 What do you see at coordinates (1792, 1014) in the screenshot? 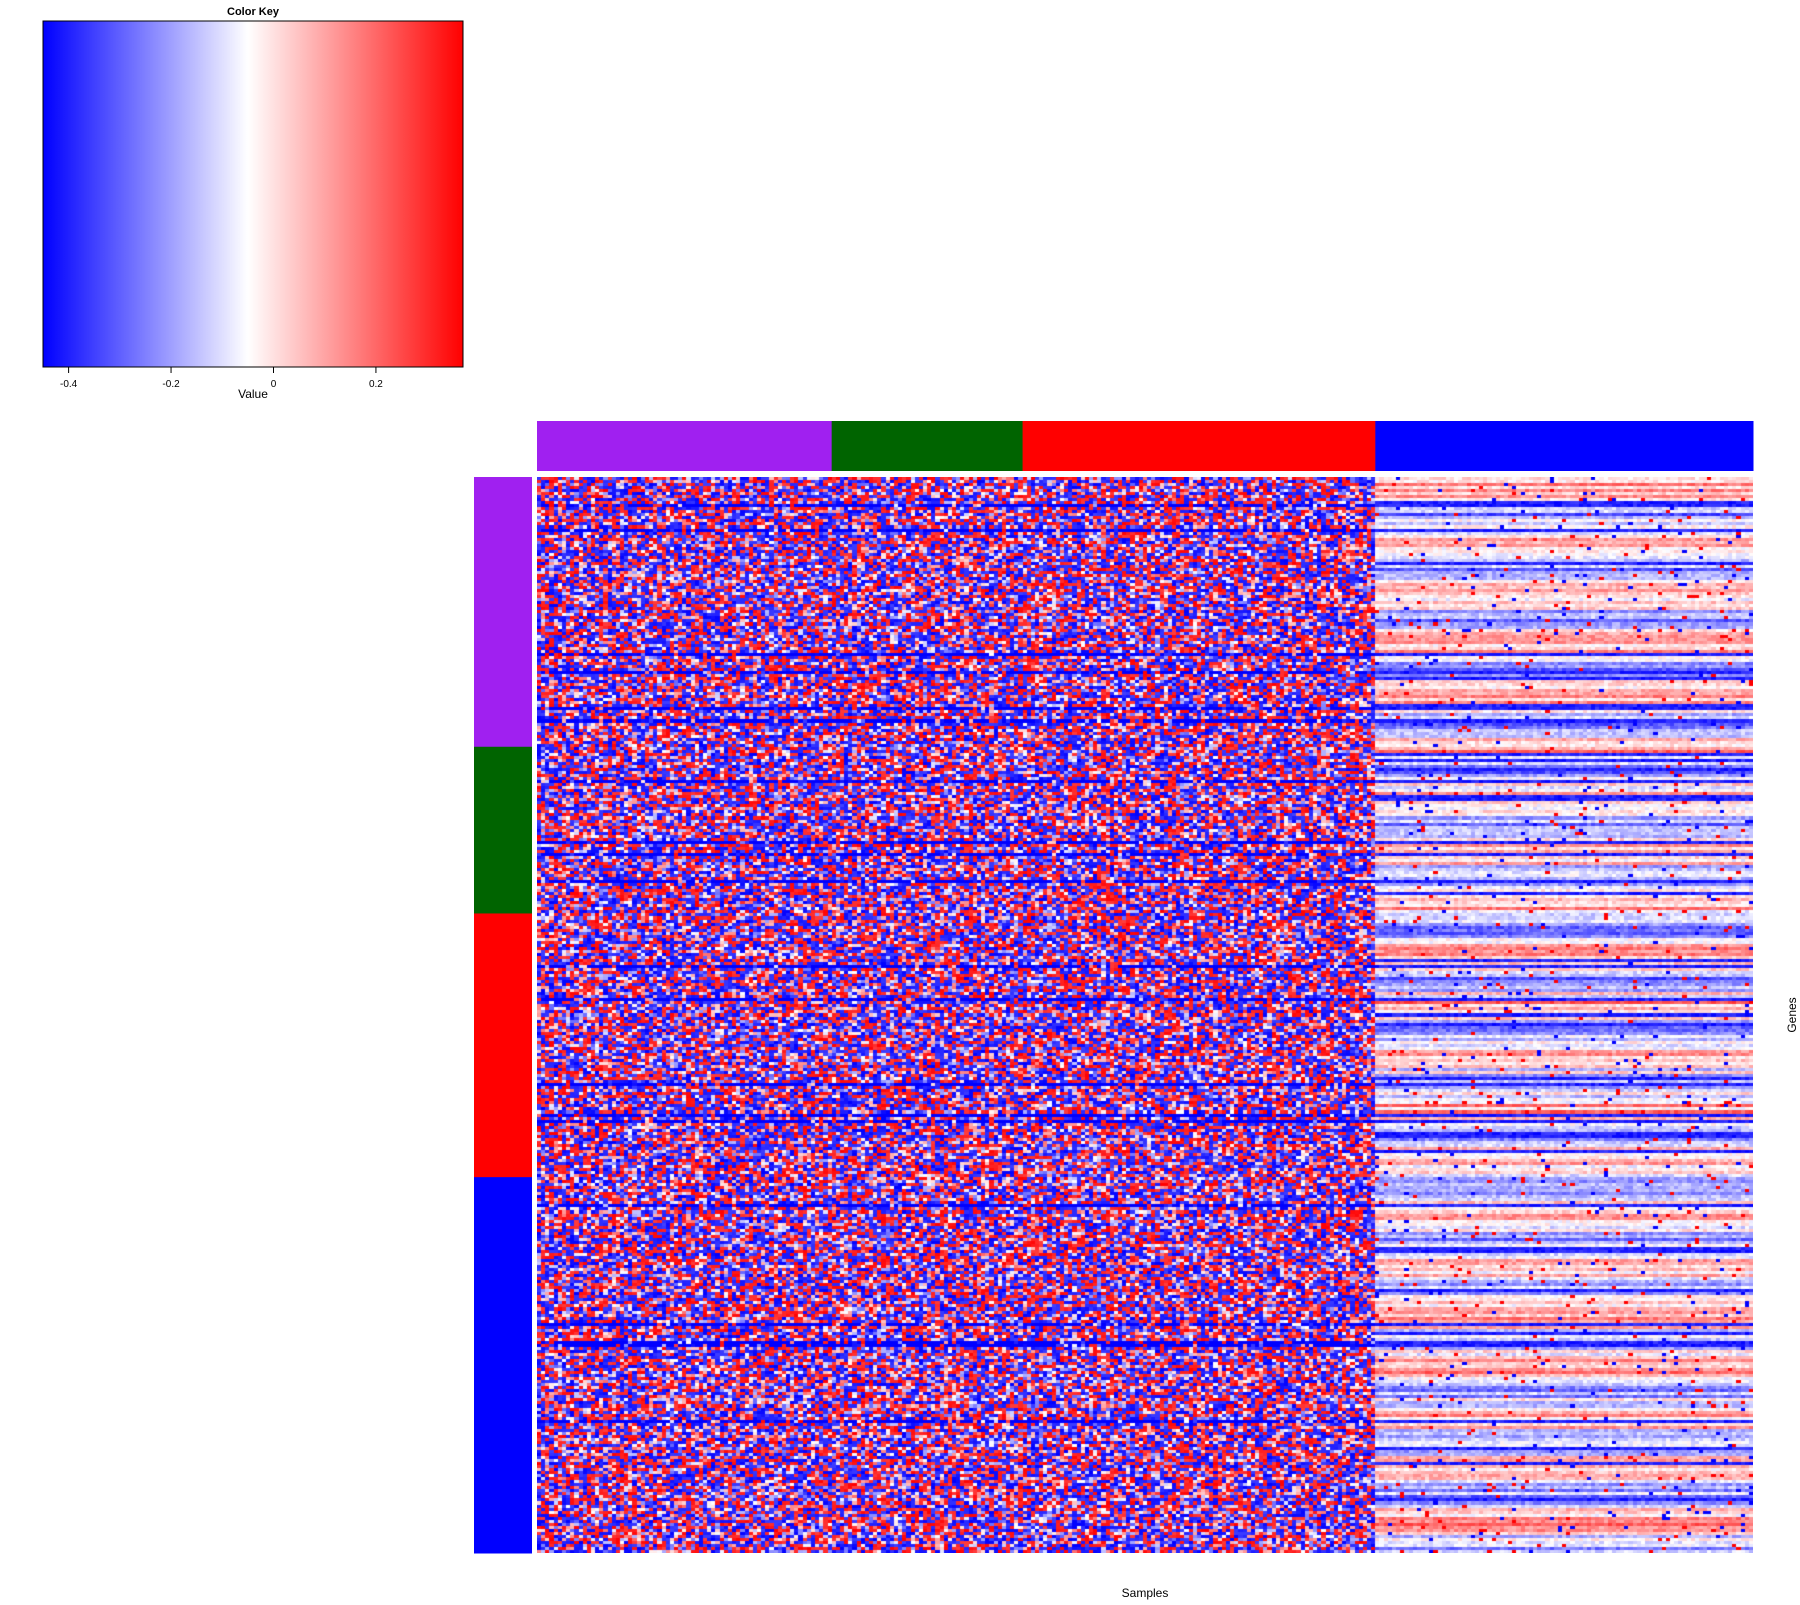
I see `y-axis-label: Genes` at bounding box center [1792, 1014].